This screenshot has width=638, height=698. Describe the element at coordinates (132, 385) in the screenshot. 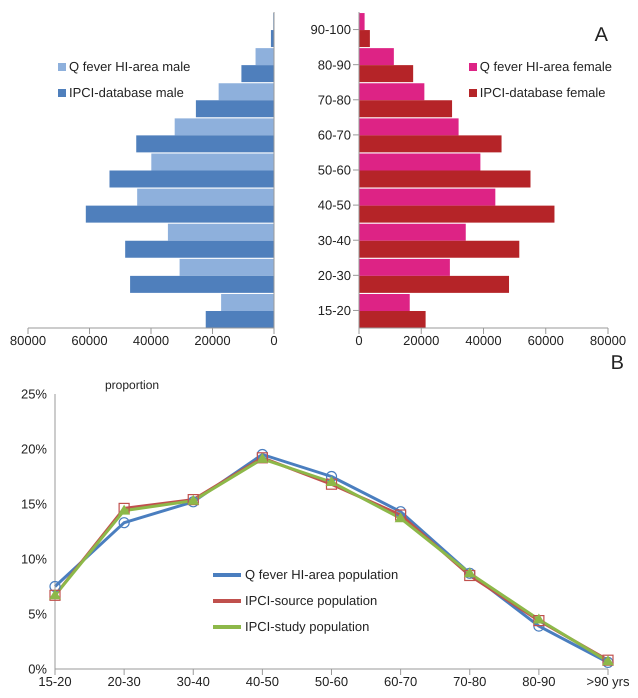

I see `y-axis-title: proportion` at that location.